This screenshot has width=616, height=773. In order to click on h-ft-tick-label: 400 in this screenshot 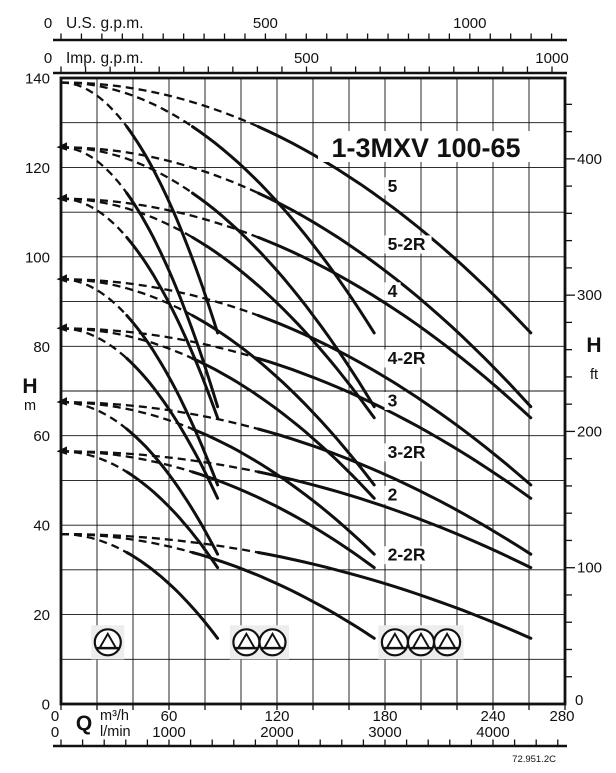, I will do `click(589, 159)`.